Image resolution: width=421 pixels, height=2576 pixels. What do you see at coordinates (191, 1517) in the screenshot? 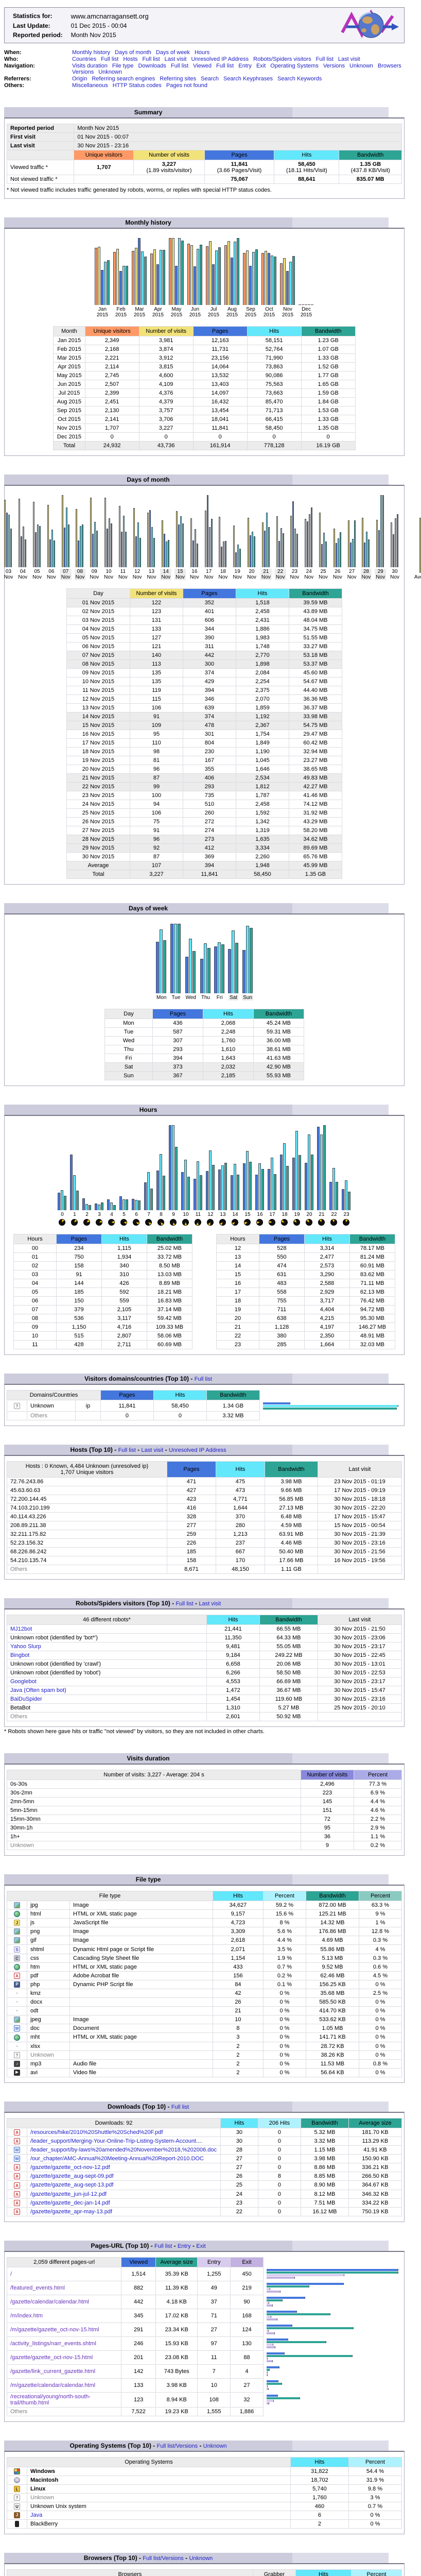
I see `cell: 328` at bounding box center [191, 1517].